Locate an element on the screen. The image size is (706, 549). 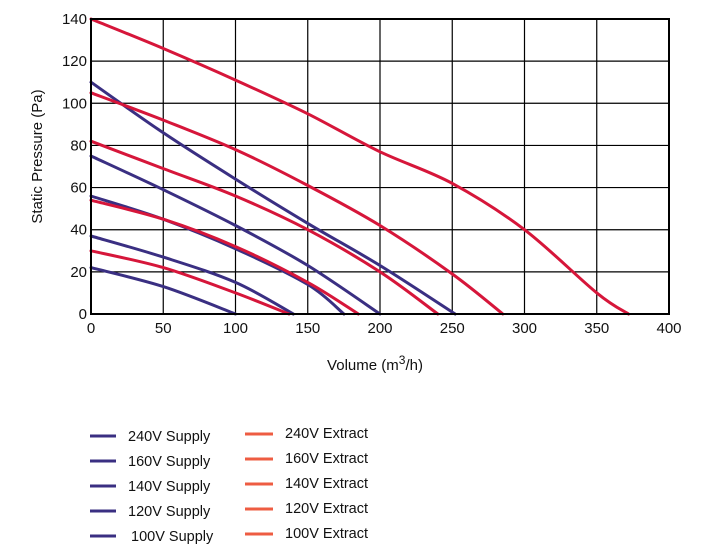
legend-label-extract: 160V Extract is located at coordinates (326, 459).